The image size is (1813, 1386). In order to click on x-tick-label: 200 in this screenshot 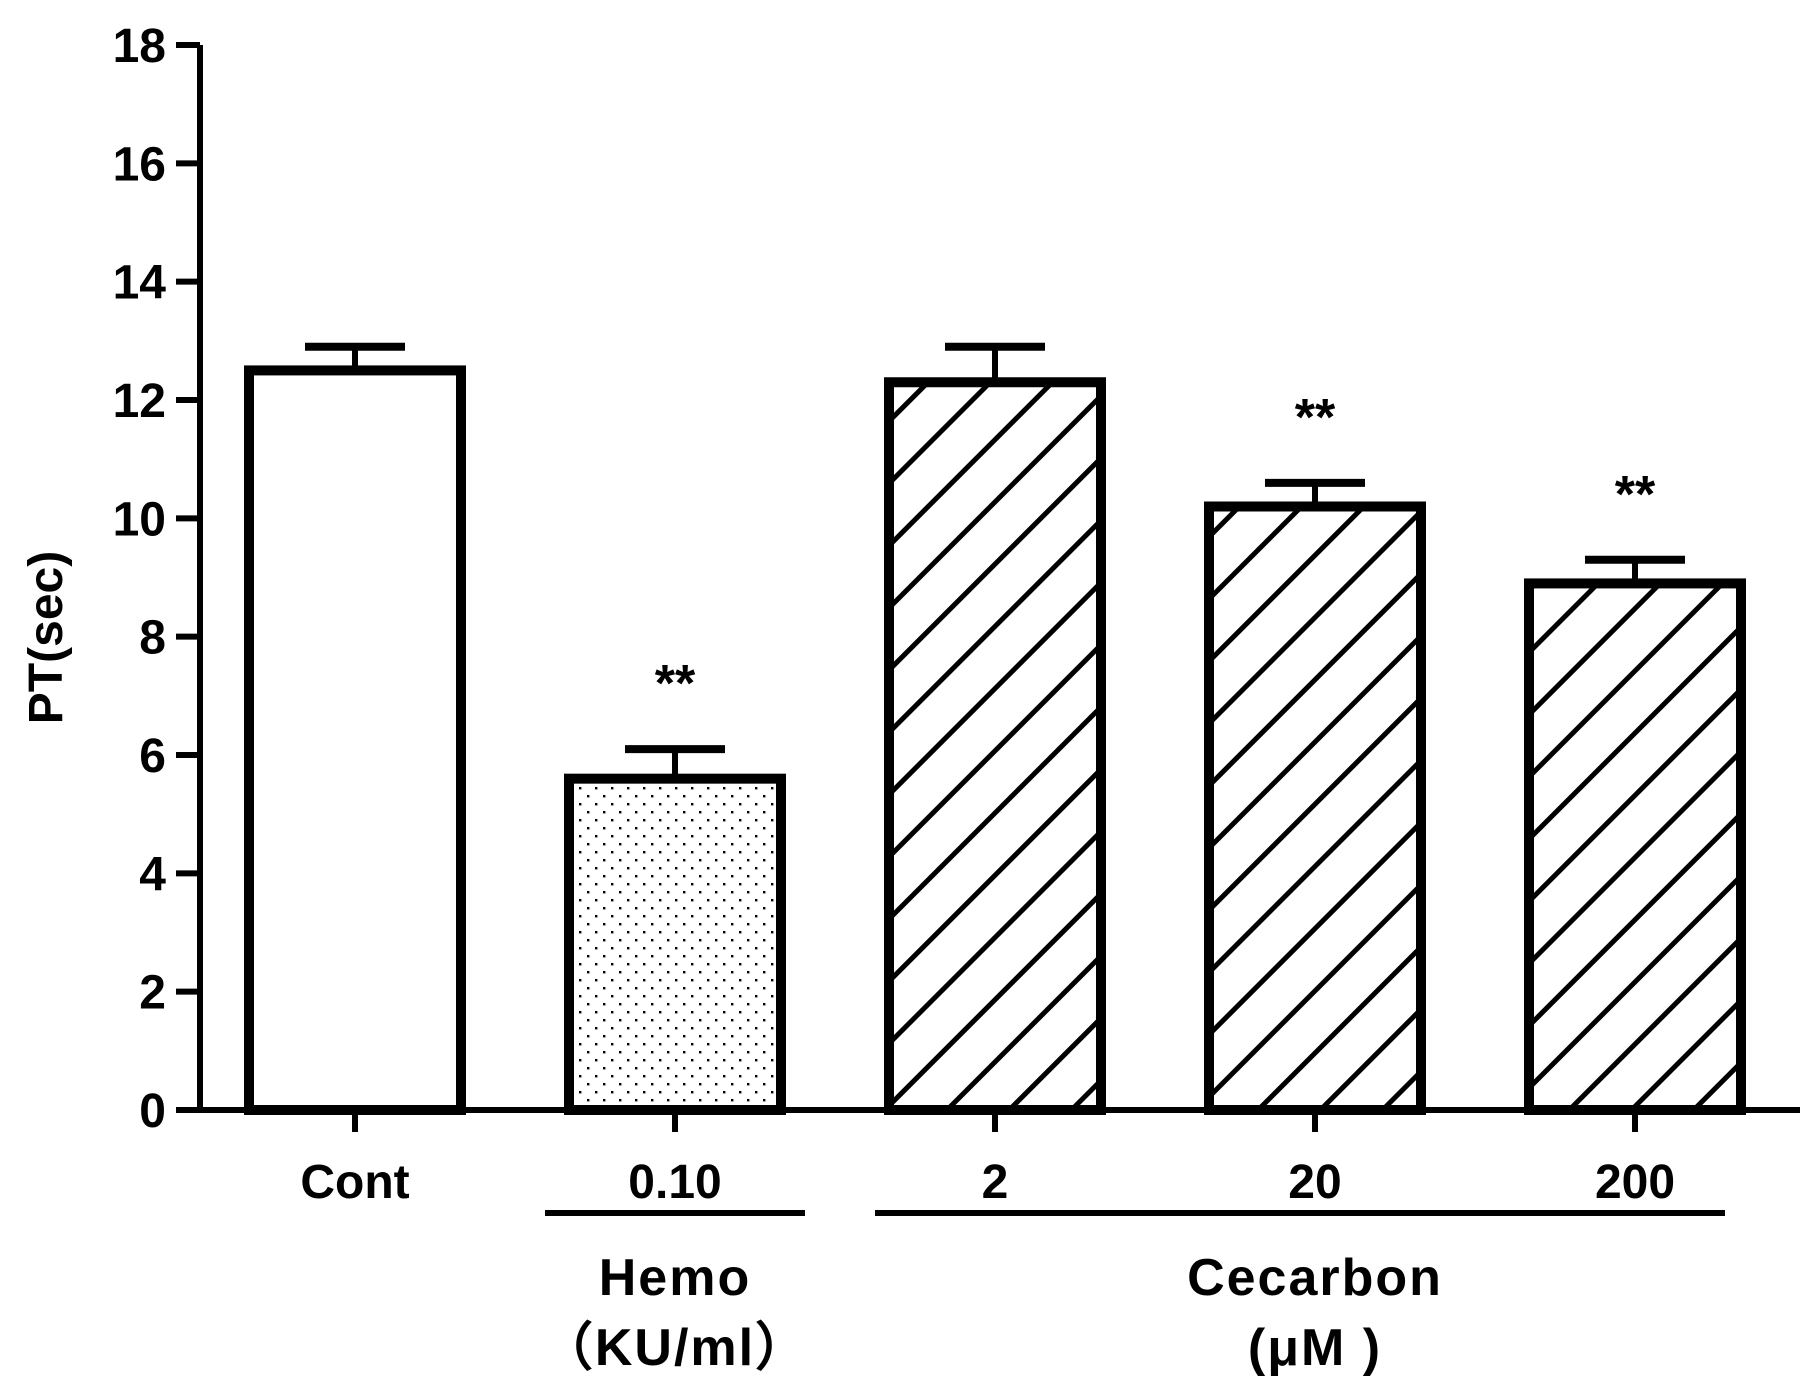, I will do `click(1635, 1182)`.